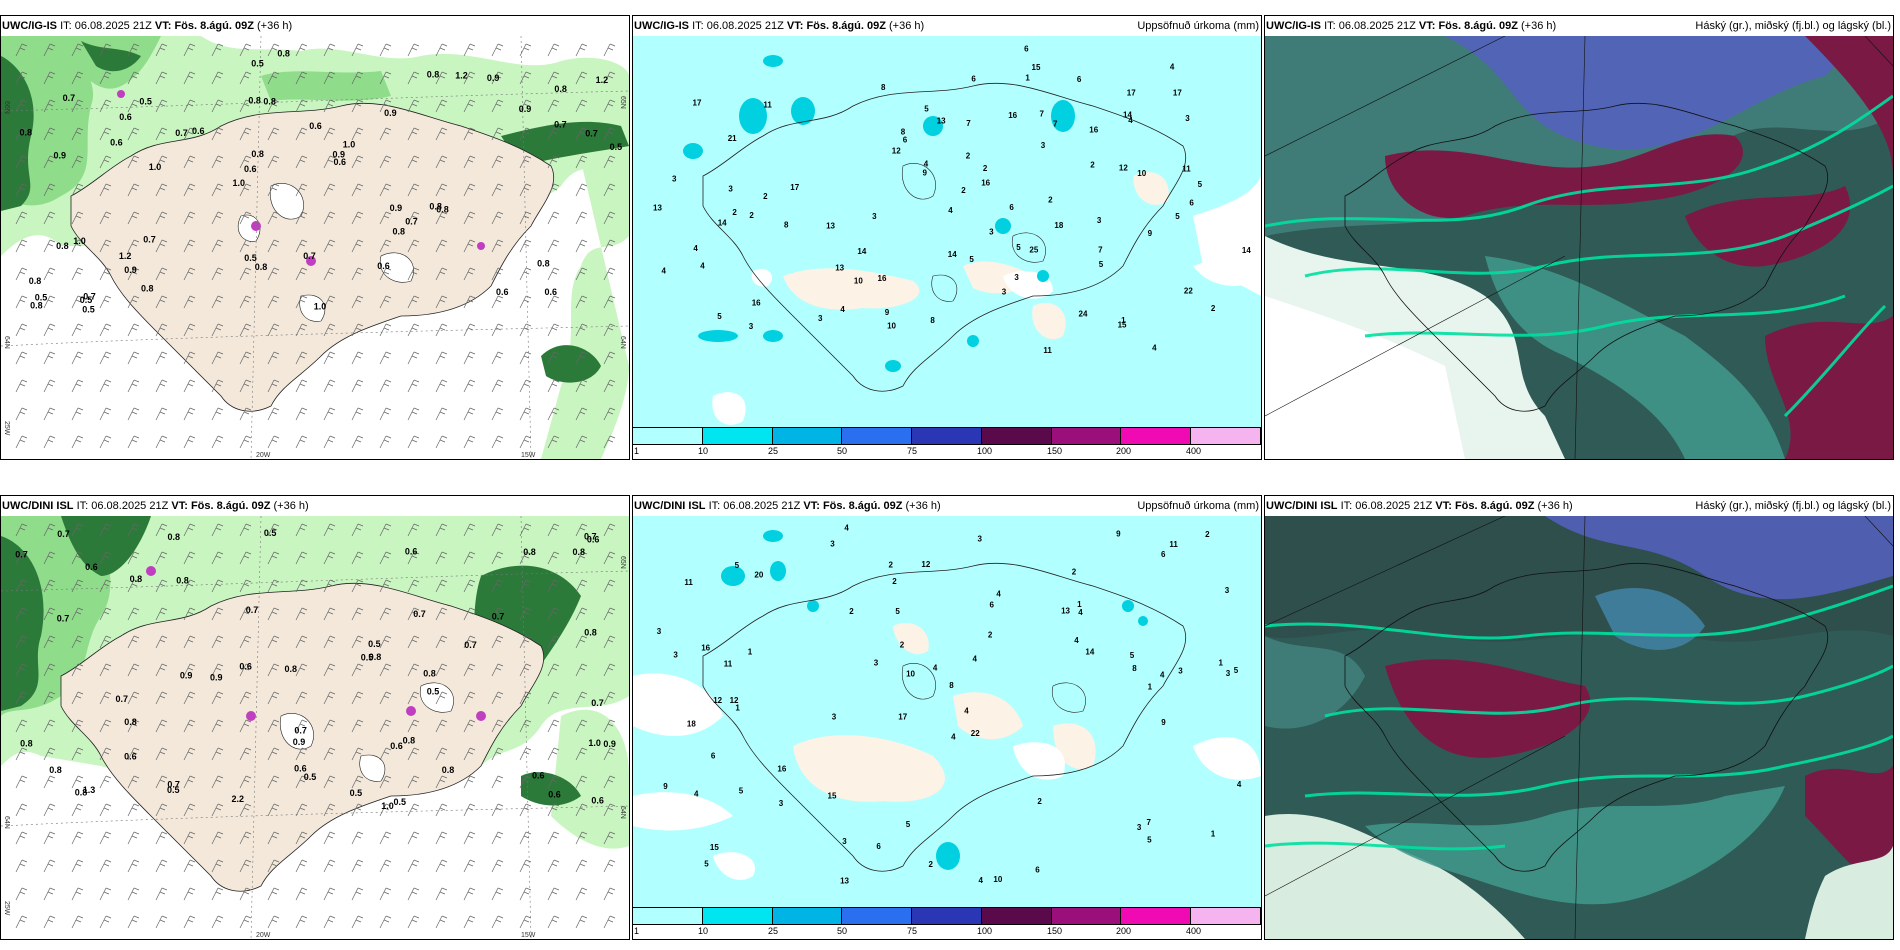 Image resolution: width=1900 pixels, height=950 pixels. Describe the element at coordinates (173, 785) in the screenshot. I see `value-label: 0.7` at that location.